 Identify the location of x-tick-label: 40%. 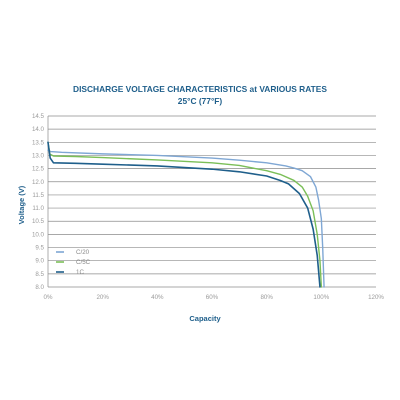
(157, 297).